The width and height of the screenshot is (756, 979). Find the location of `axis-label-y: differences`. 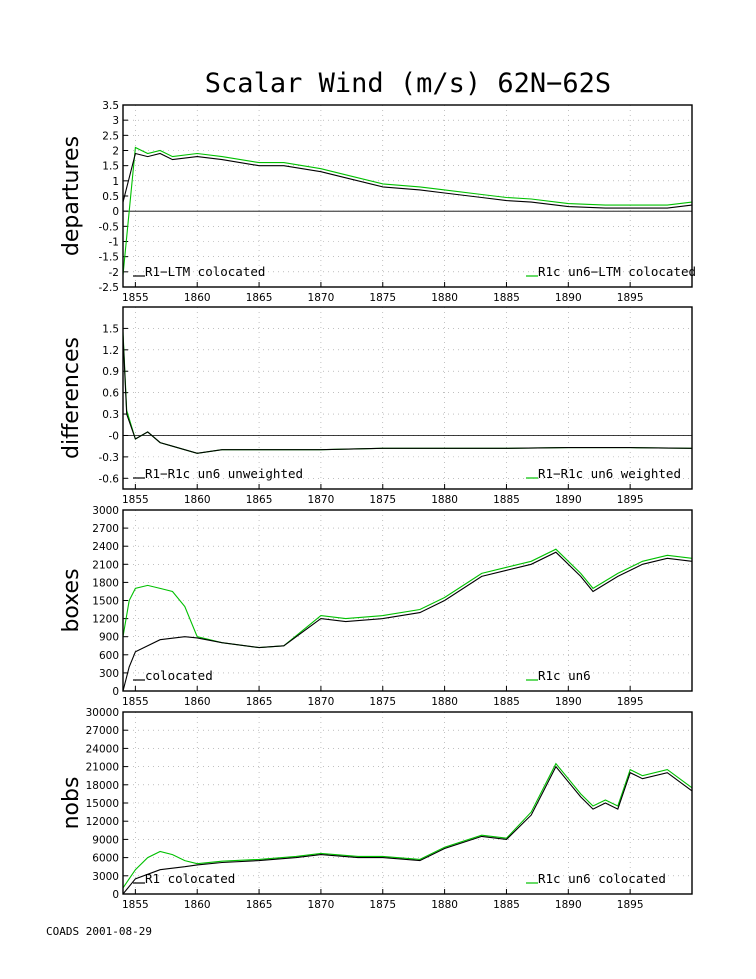

axis-label-y: differences is located at coordinates (71, 398).